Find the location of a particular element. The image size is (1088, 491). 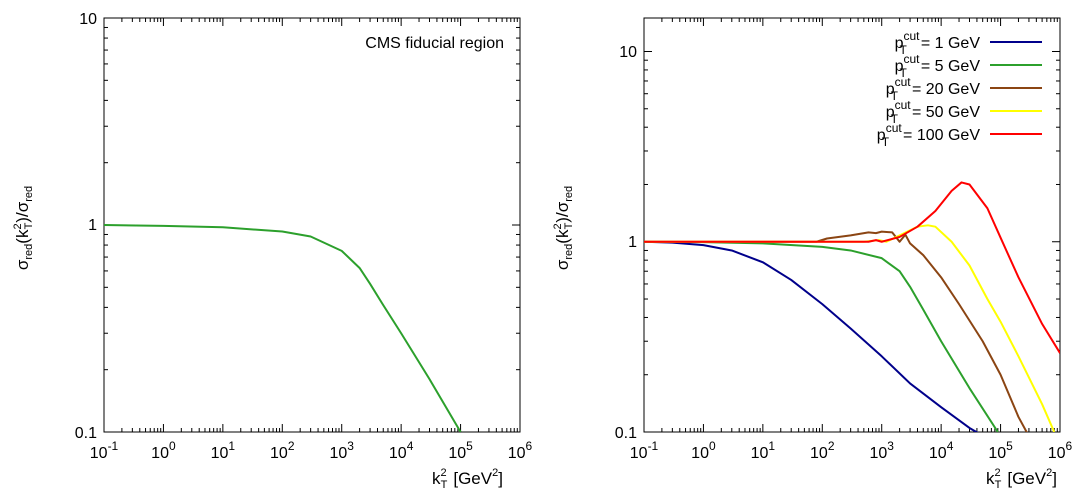

left-series-group is located at coordinates (283, 328).